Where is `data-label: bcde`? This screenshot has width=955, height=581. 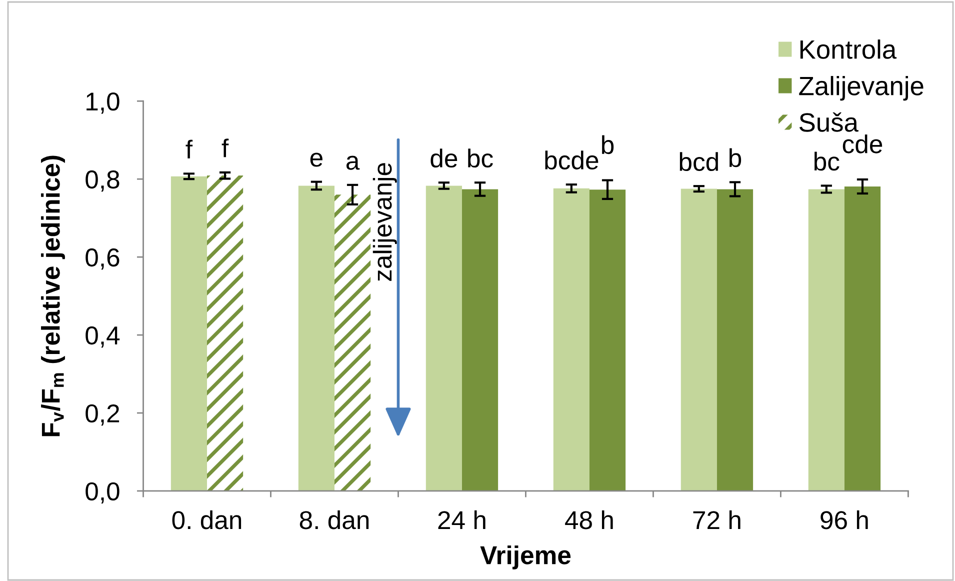
data-label: bcde is located at coordinates (571, 160).